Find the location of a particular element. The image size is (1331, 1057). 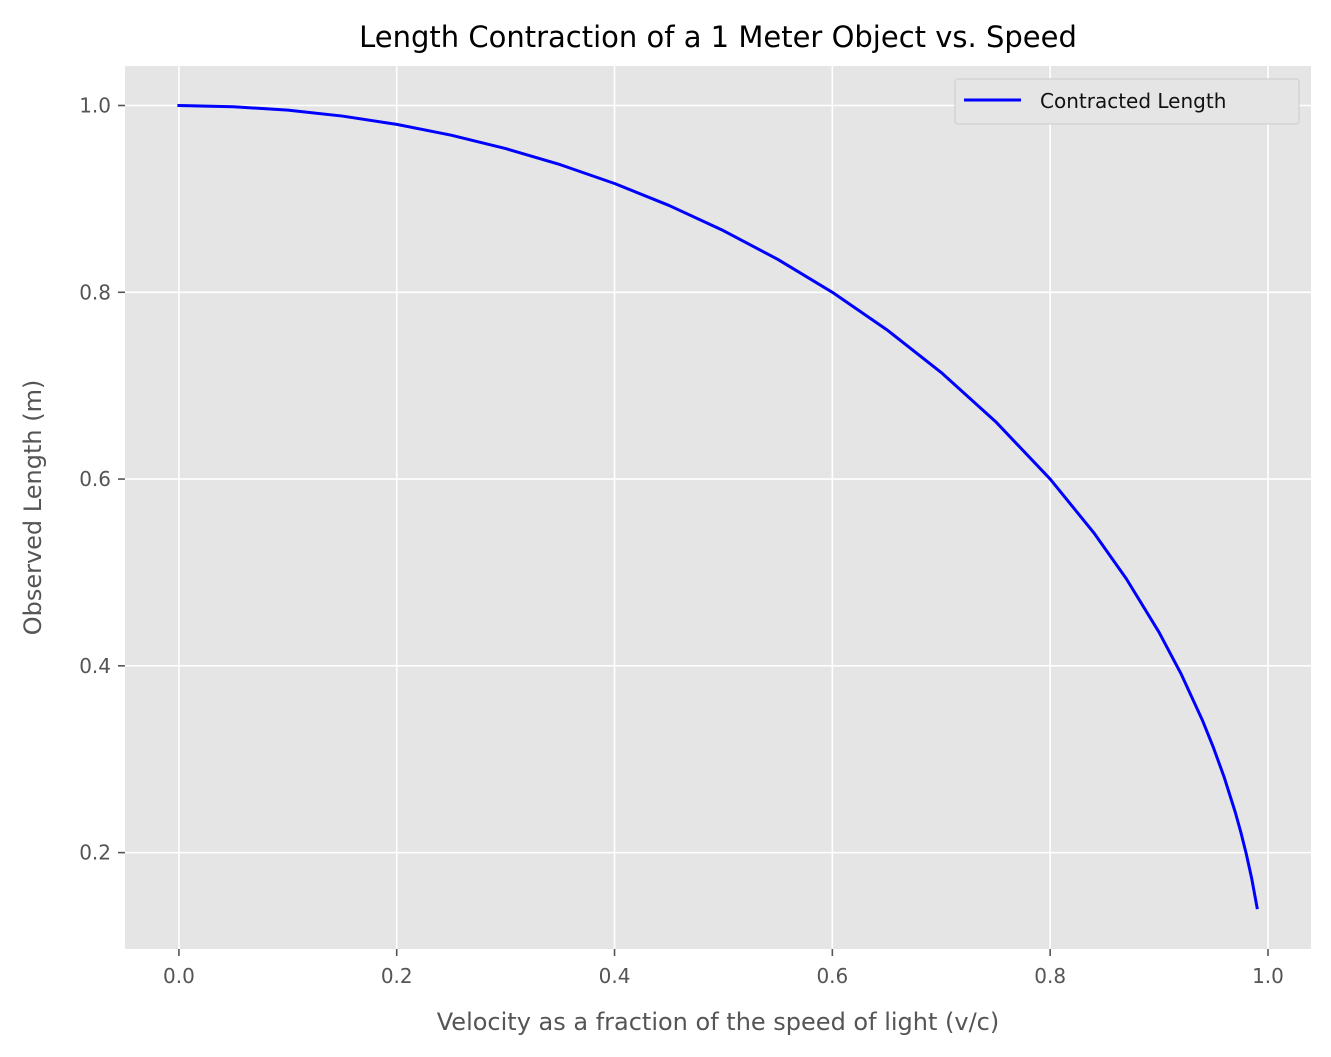

x-tick-label: 0.2 is located at coordinates (397, 976).